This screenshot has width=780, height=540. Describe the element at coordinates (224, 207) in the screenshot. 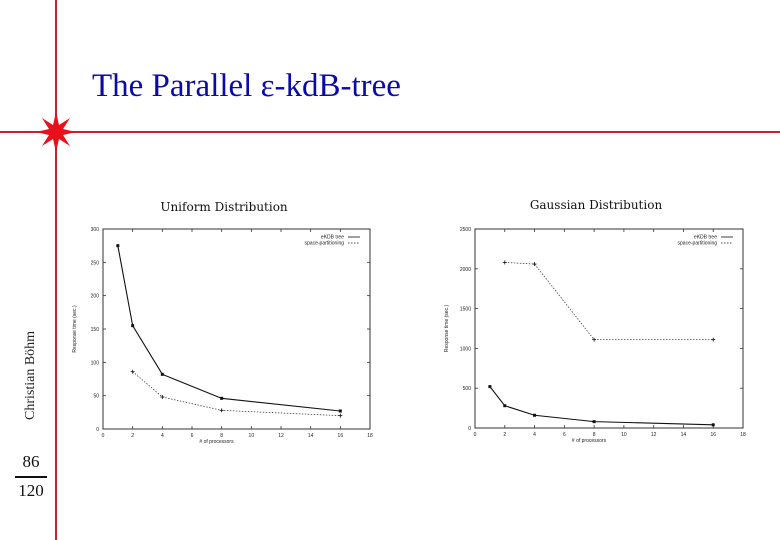

I see `chart-title: Uniform Distribution` at that location.